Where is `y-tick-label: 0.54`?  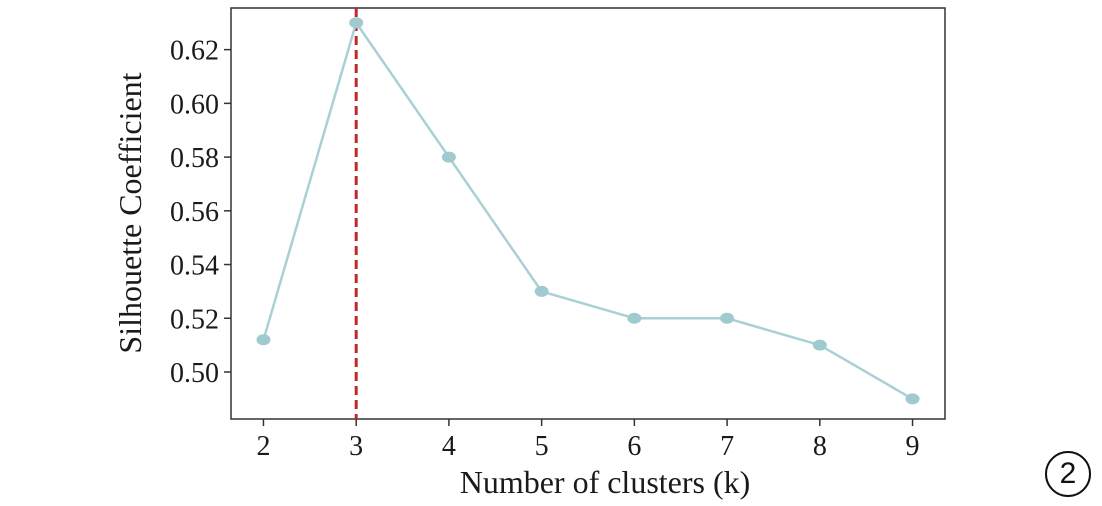
y-tick-label: 0.54 is located at coordinates (194, 266).